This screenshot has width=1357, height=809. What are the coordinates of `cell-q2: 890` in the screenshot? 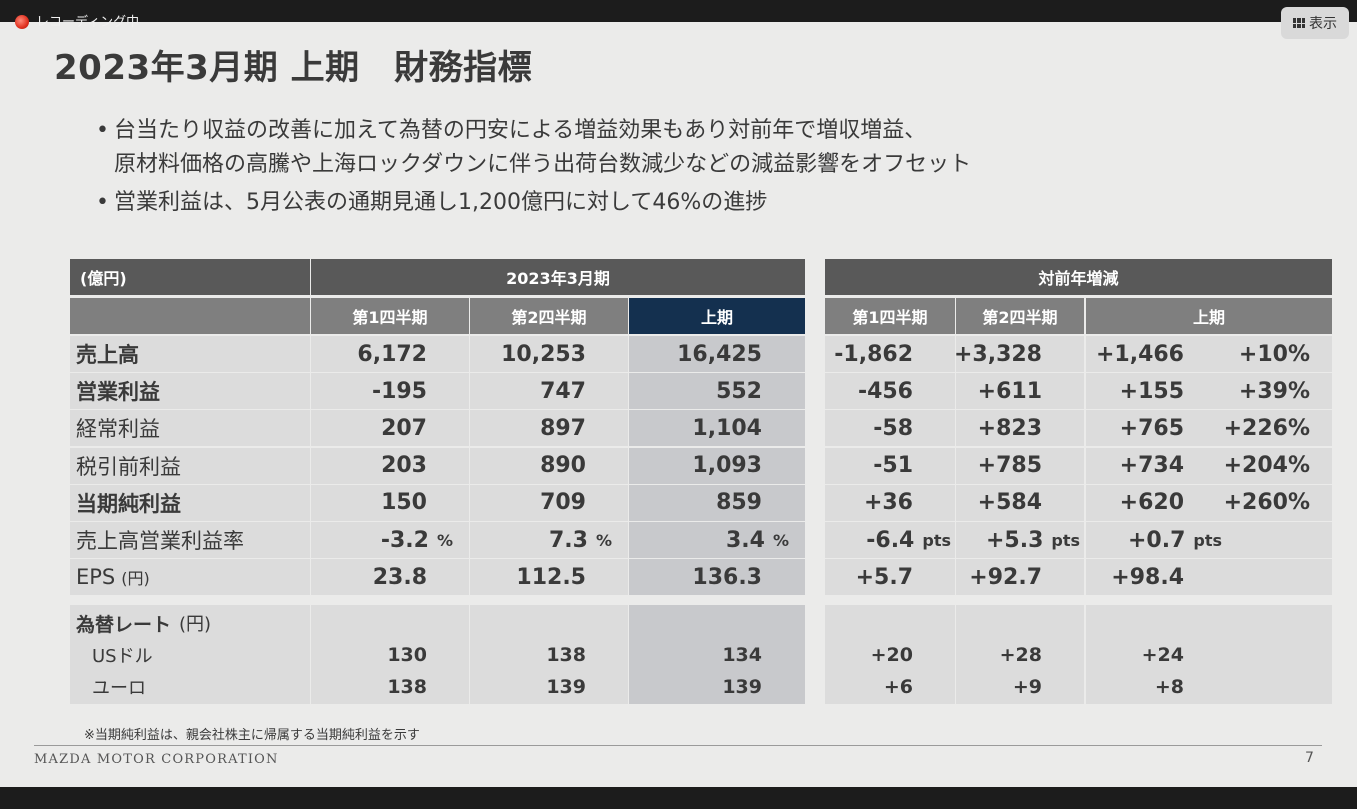 It's located at (549, 465).